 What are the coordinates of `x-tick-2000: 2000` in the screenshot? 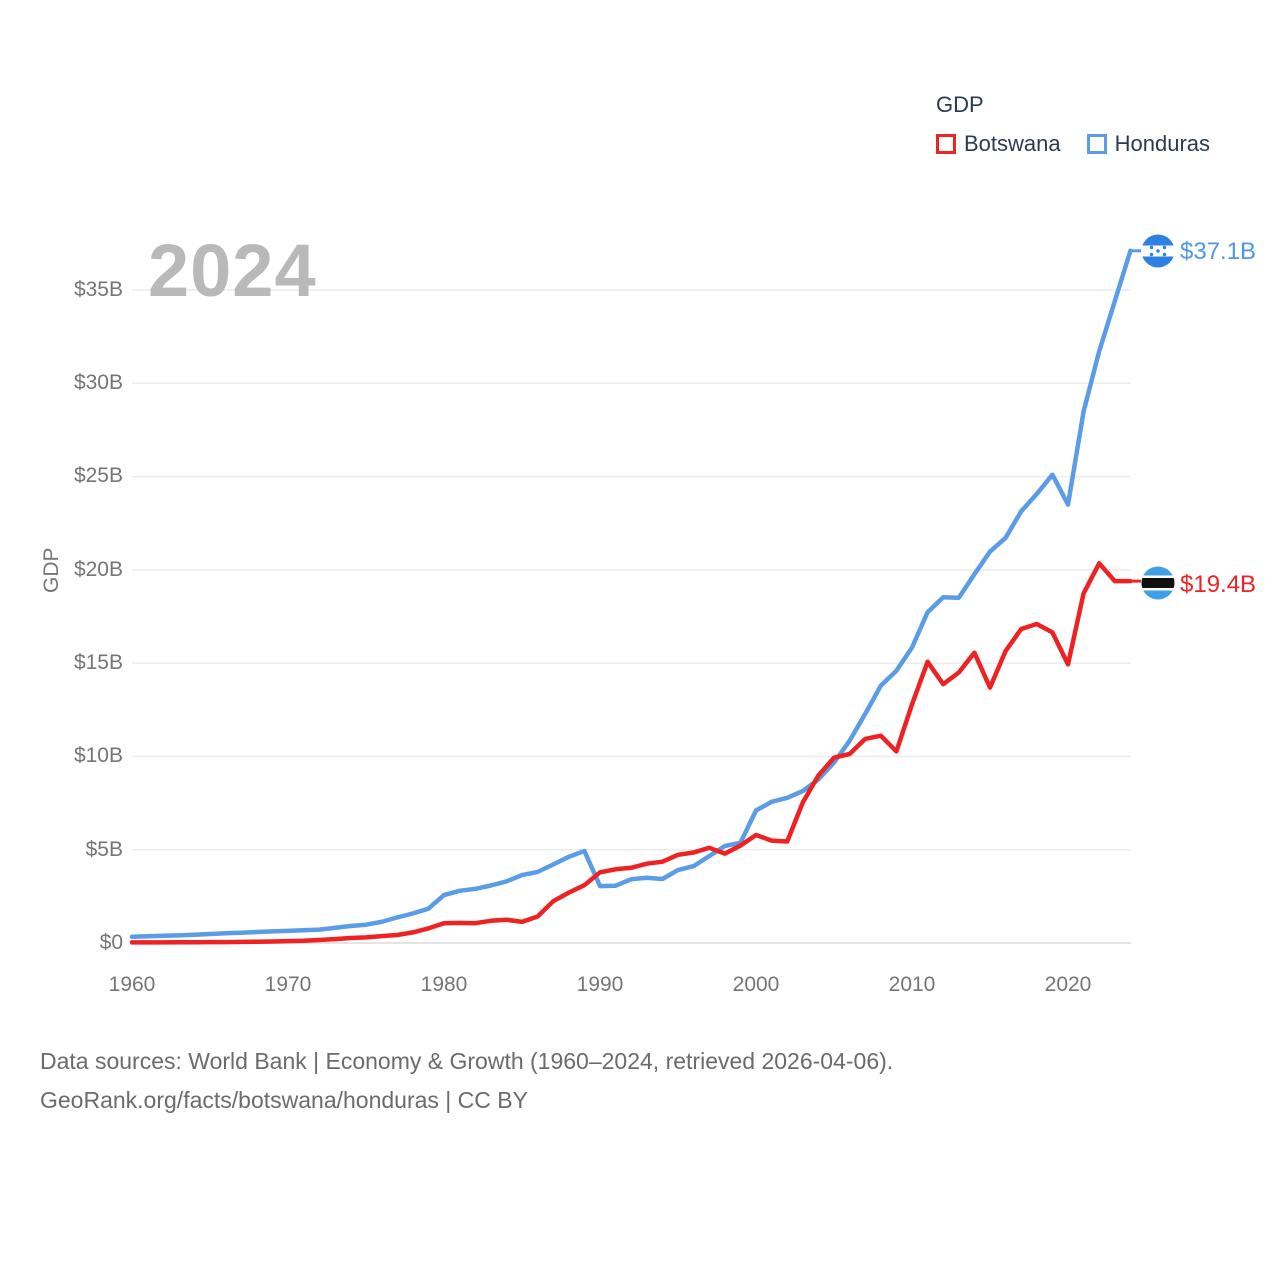 It's located at (756, 984).